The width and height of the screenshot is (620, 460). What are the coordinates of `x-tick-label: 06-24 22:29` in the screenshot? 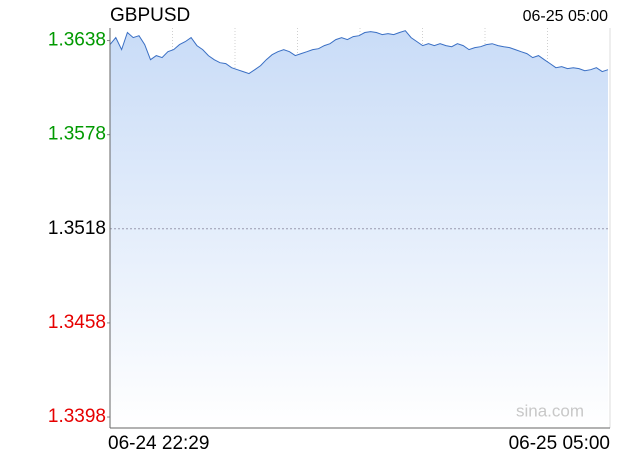 It's located at (158, 443).